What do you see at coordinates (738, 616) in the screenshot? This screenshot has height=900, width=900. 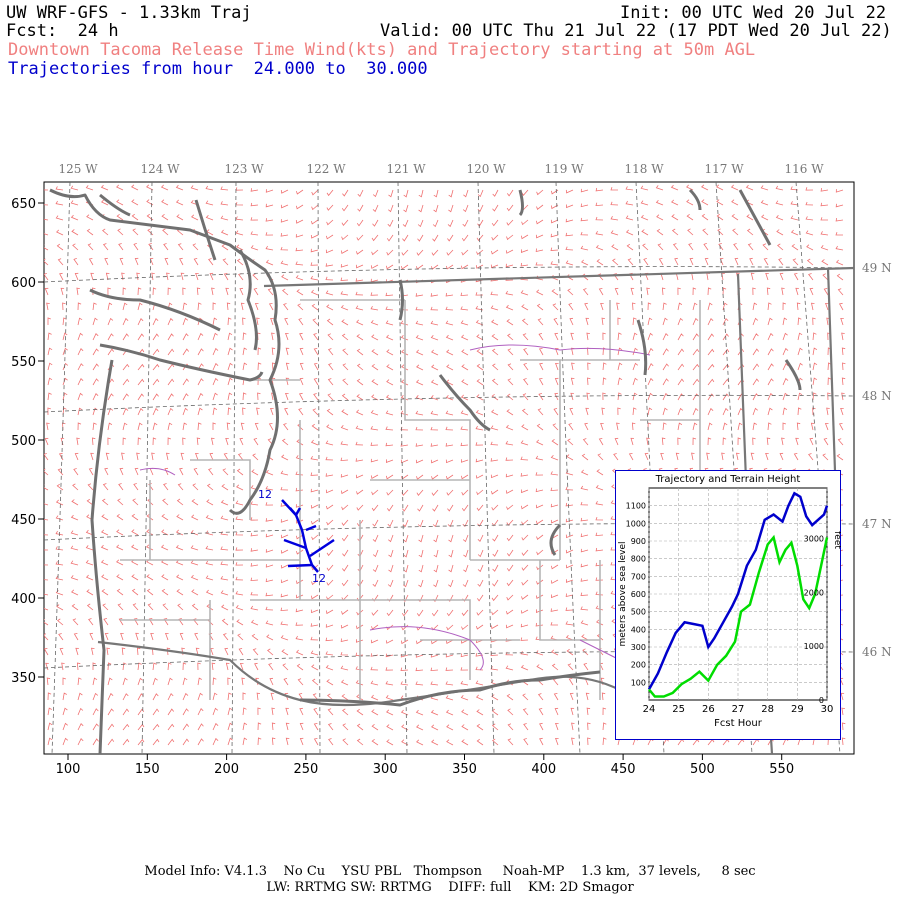 I see `terrain-height-line` at bounding box center [738, 616].